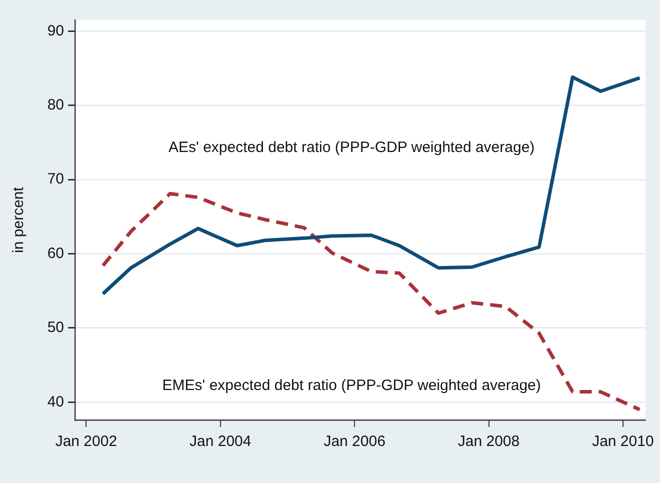  I want to click on y-tick-label: 40, so click(55, 401).